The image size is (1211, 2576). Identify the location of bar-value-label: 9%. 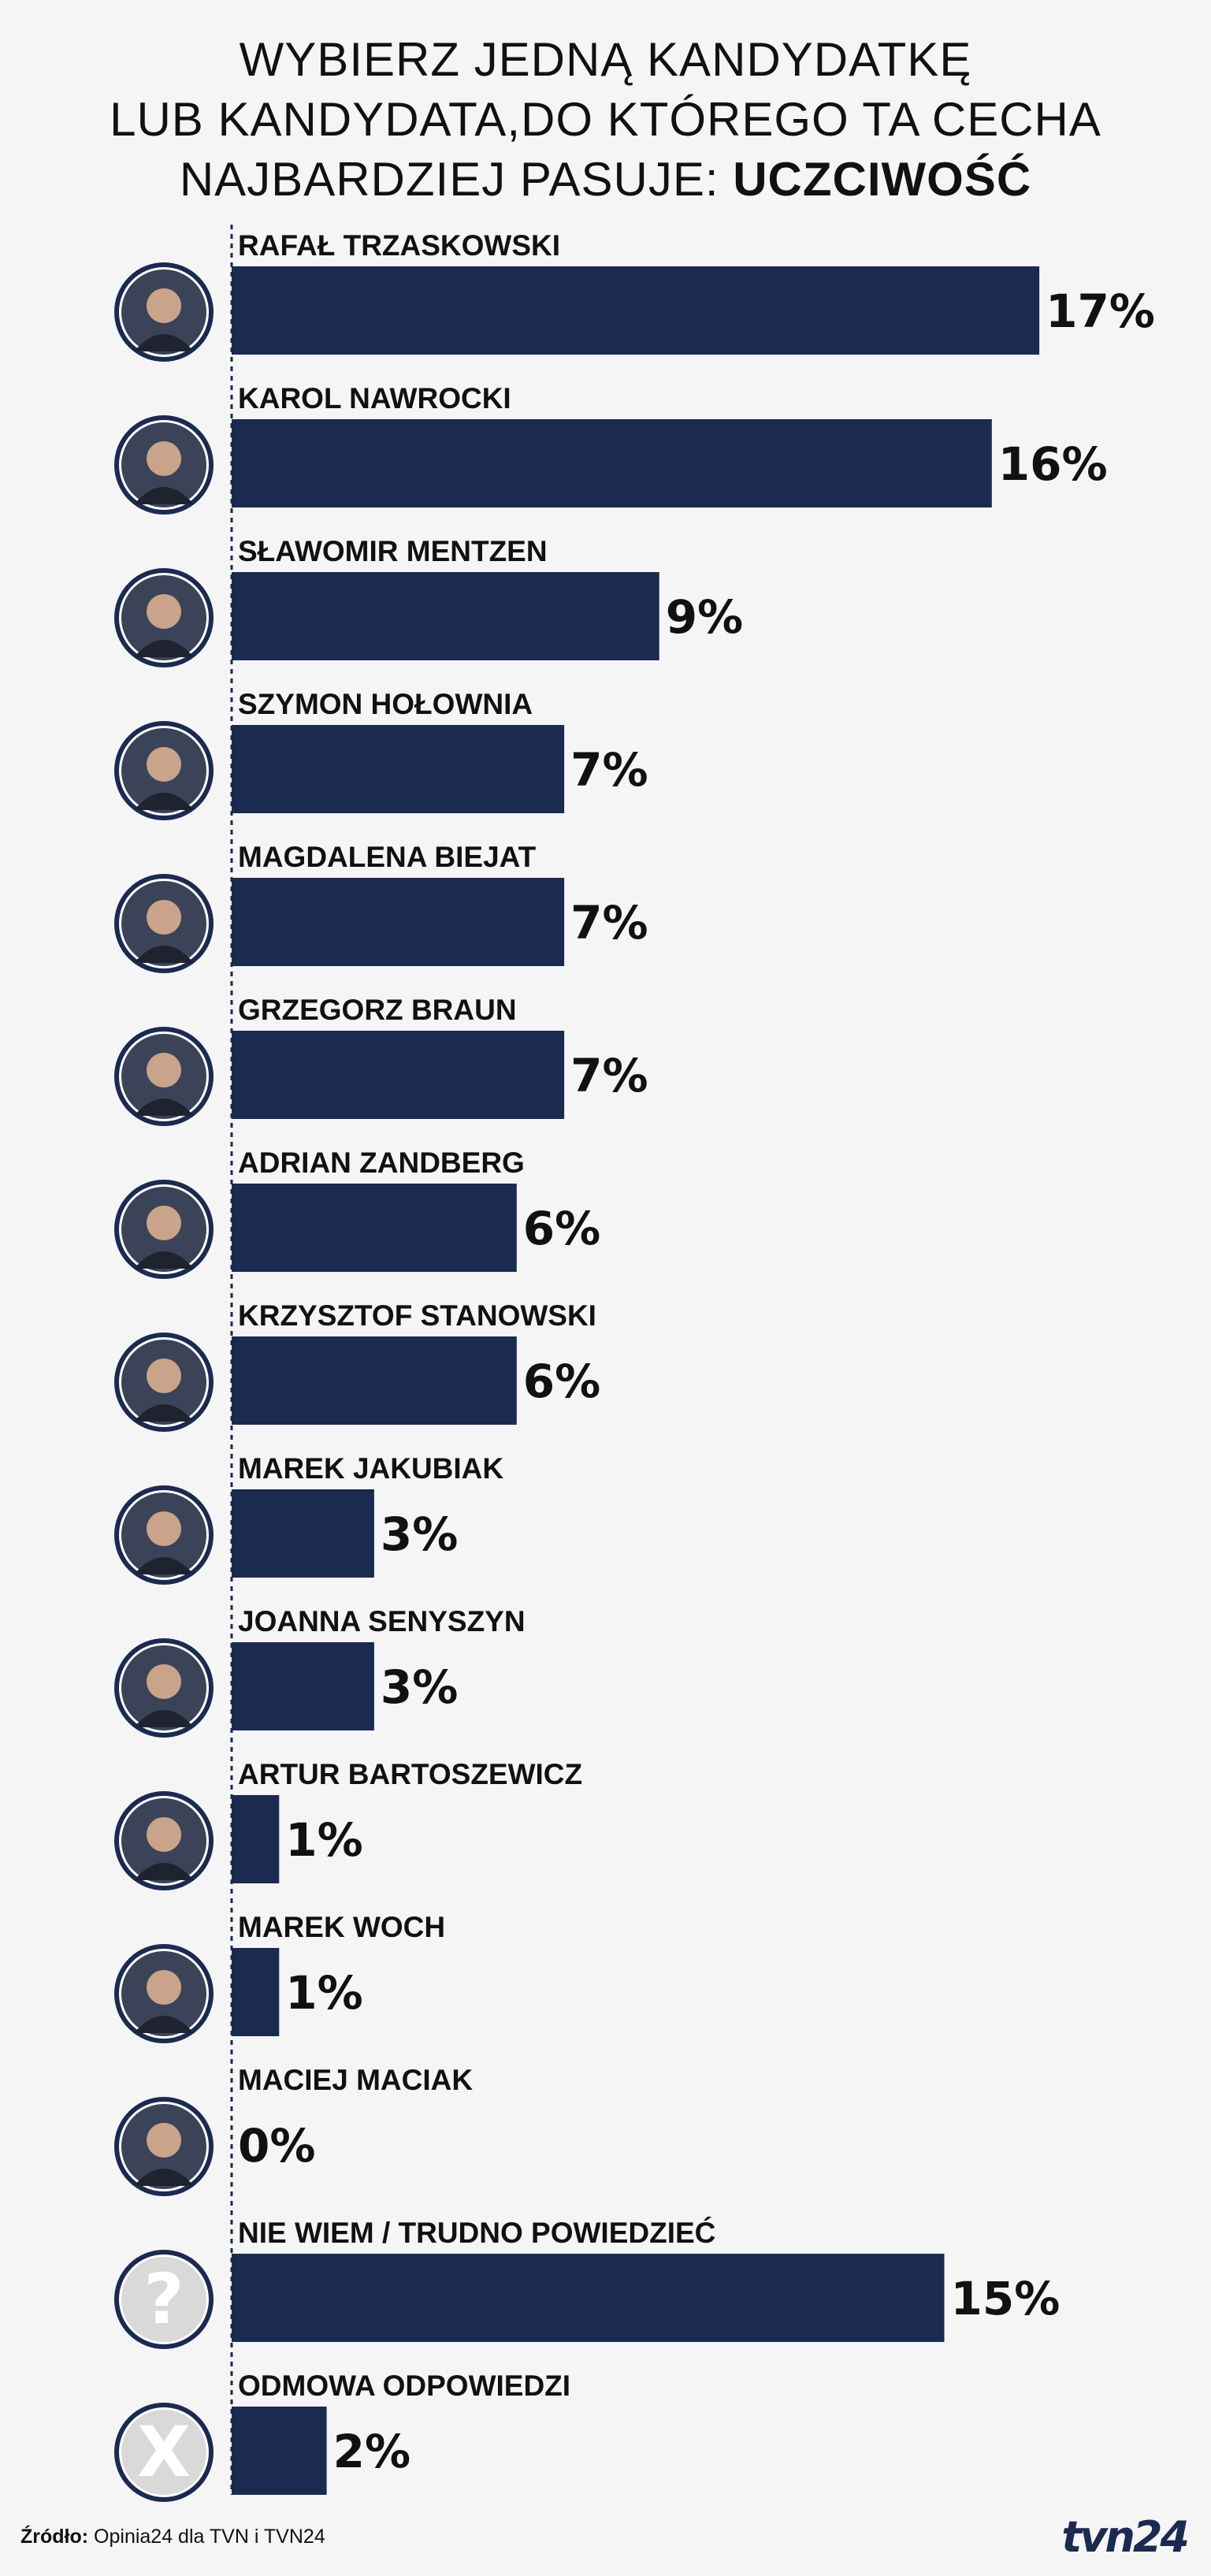
(705, 617).